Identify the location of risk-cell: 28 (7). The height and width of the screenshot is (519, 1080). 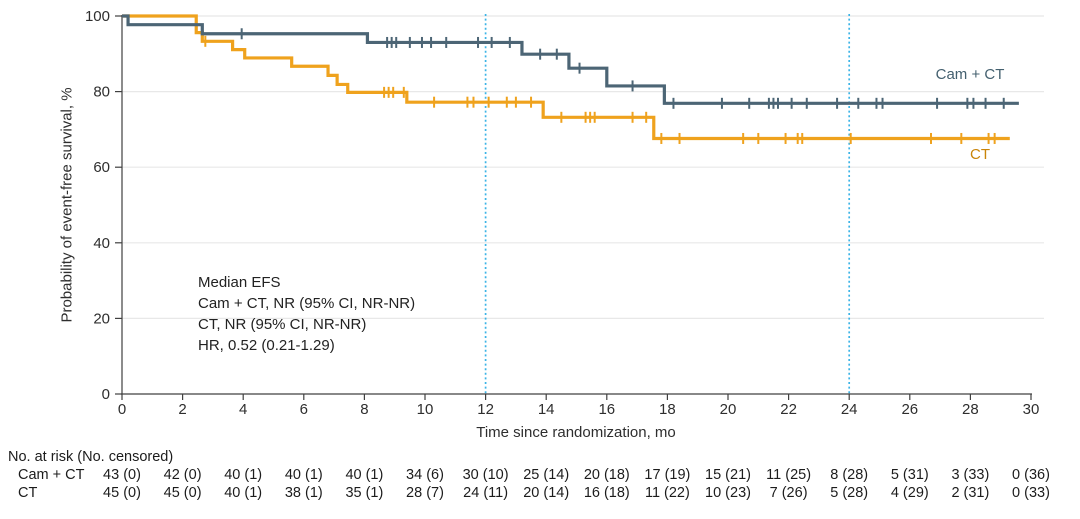
(425, 493).